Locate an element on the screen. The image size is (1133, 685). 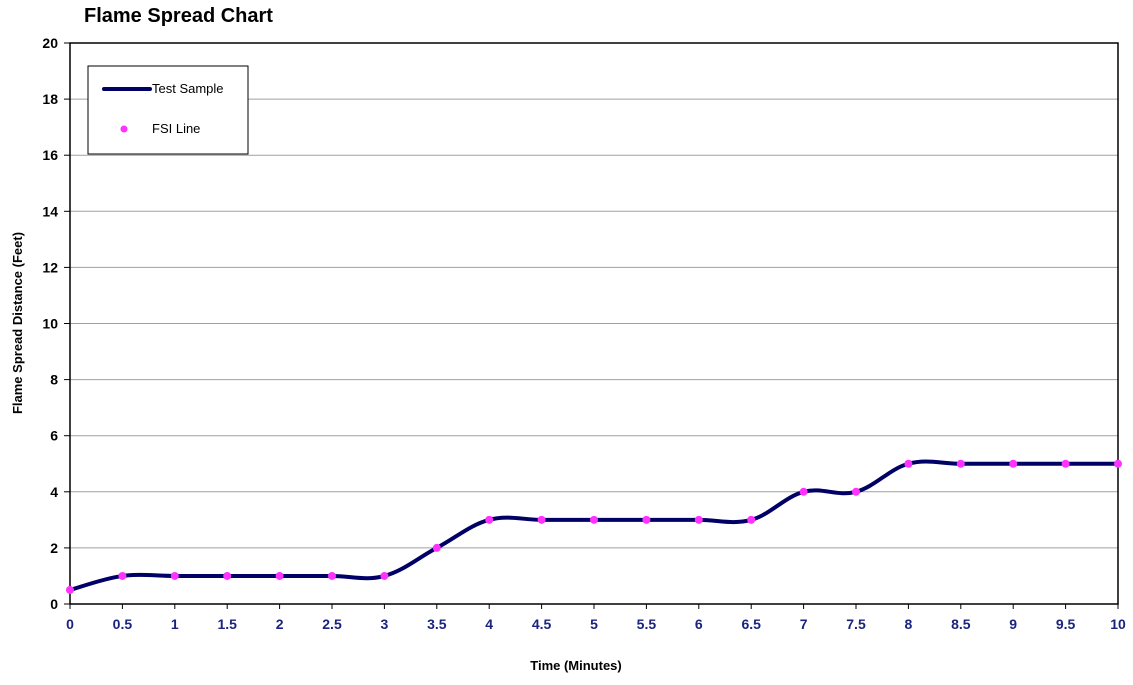
x-tick-label: 0.5 is located at coordinates (123, 624).